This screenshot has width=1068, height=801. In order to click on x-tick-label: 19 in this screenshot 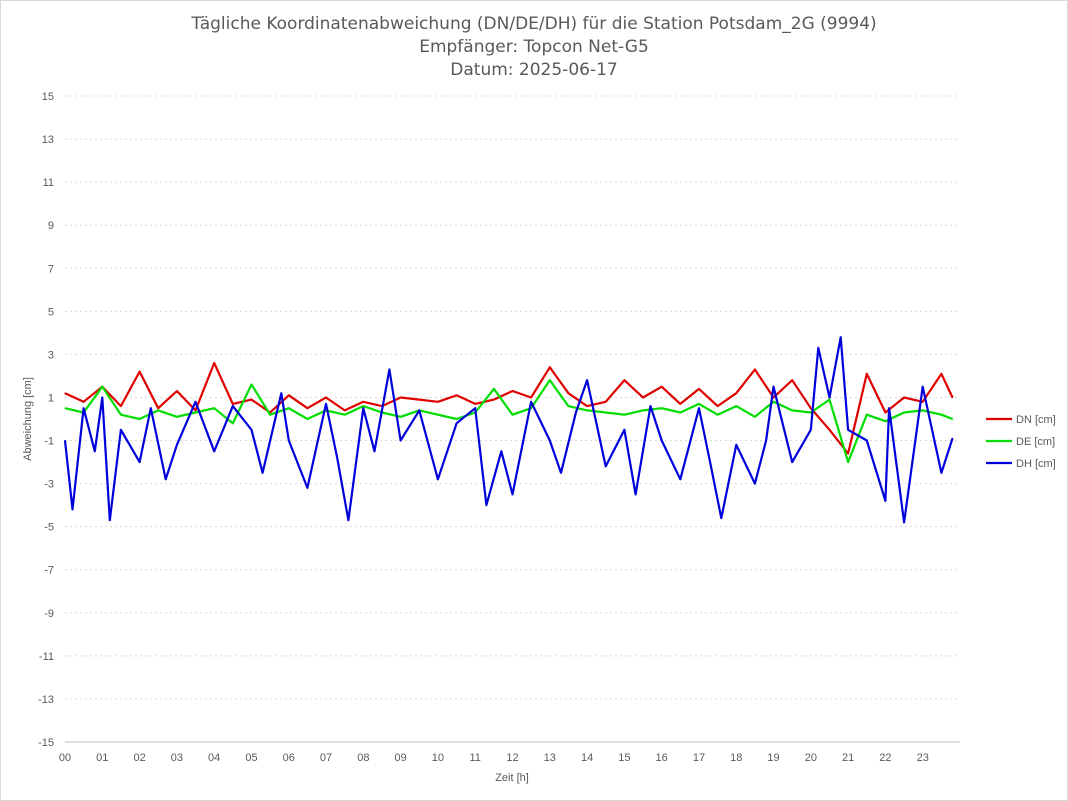, I will do `click(773, 758)`.